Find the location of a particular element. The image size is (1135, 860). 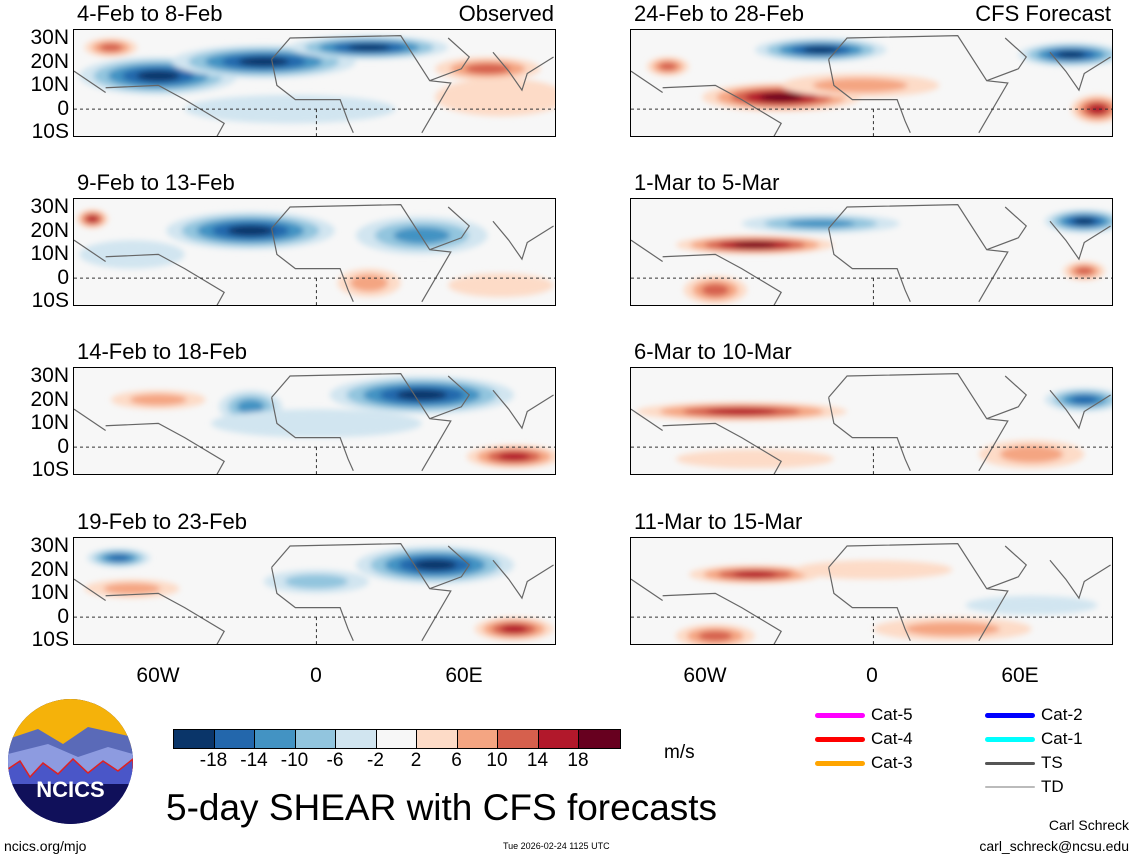

legend-item: Cat-2 is located at coordinates (1034, 715).